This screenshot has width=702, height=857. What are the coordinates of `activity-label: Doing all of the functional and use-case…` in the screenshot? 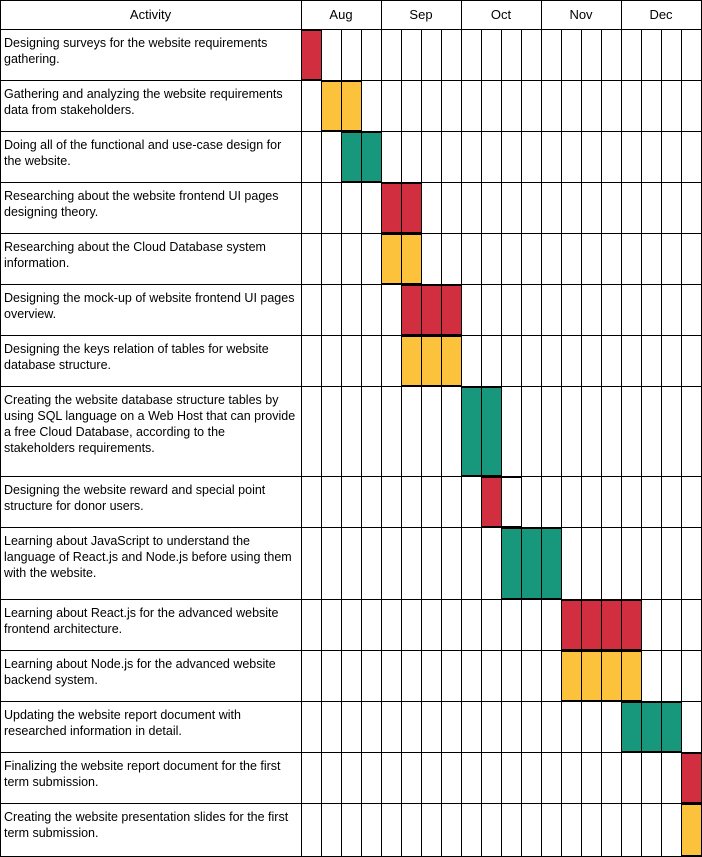 It's located at (143, 153).